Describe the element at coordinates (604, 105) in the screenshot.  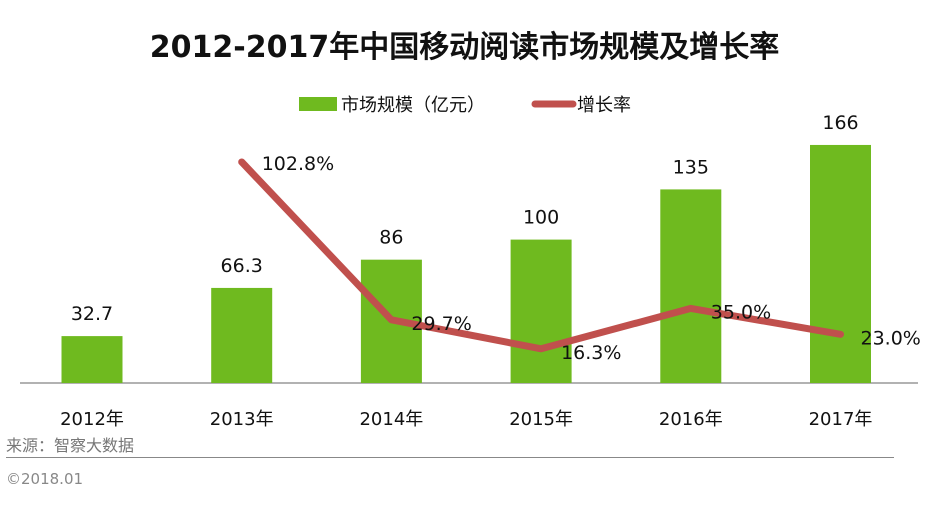
I see `legend-line-label: 增长率` at that location.